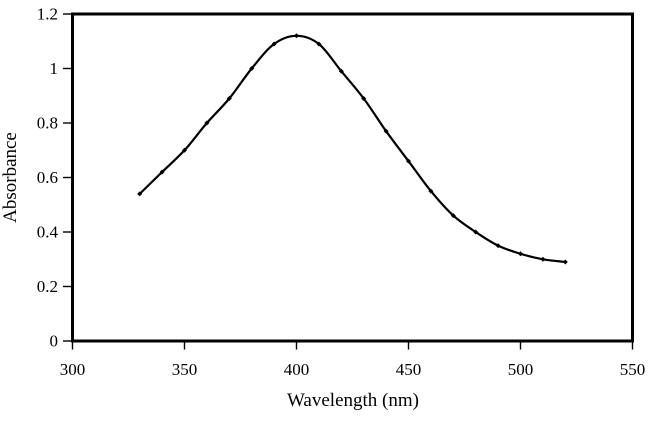 The height and width of the screenshot is (422, 652). What do you see at coordinates (185, 369) in the screenshot?
I see `x-tick-label: 350` at bounding box center [185, 369].